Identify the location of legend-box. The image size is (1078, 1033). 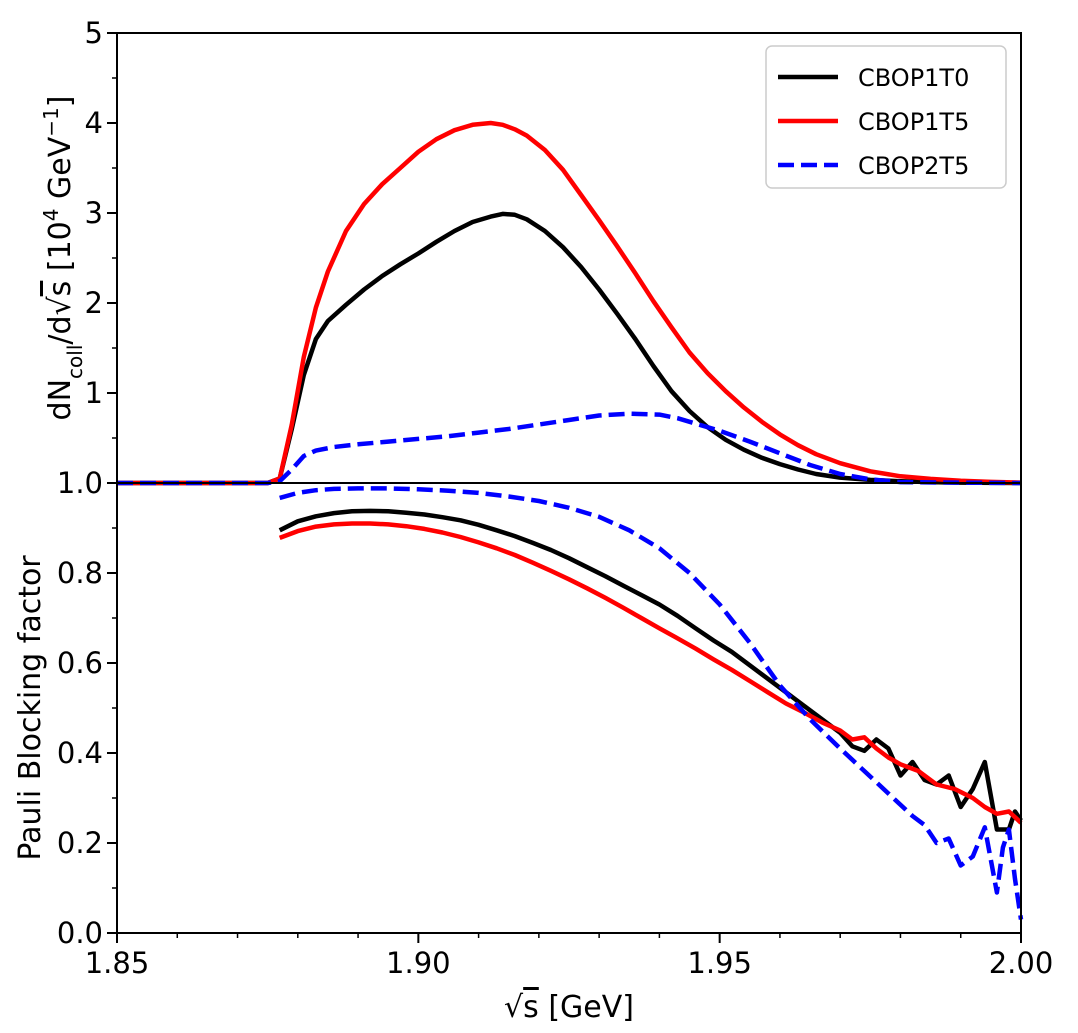
(886, 117).